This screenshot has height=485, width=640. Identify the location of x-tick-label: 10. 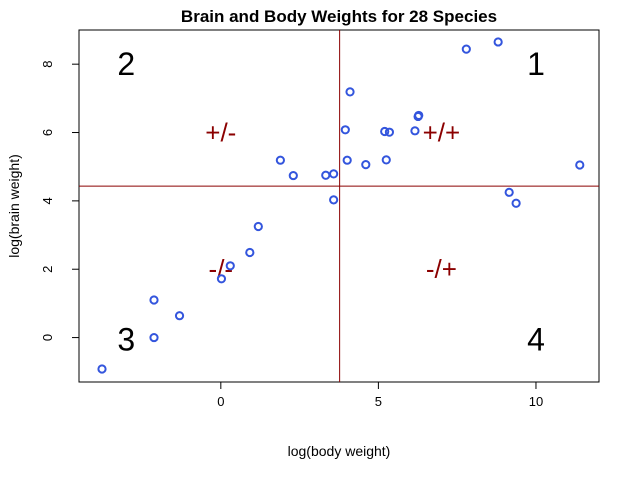
(536, 401).